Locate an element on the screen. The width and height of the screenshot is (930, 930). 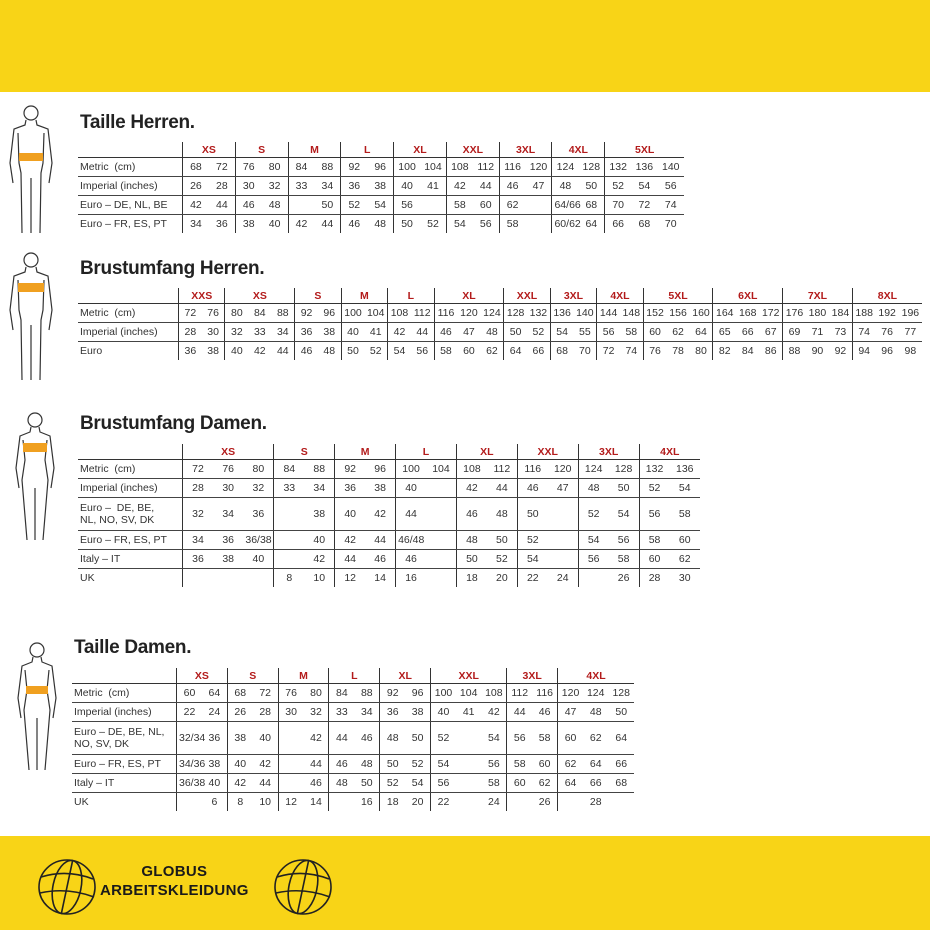
row-label: Metric (cm) is located at coordinates (130, 167).